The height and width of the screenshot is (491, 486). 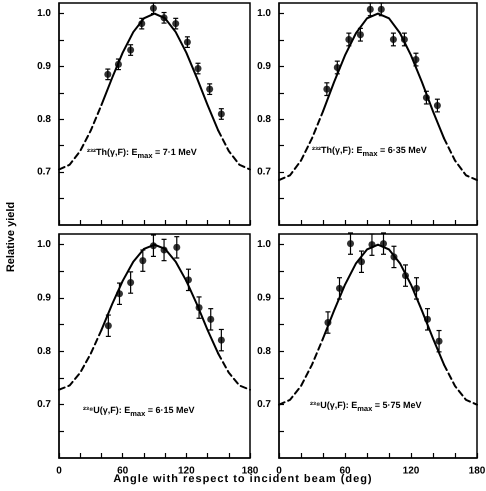 I want to click on annotation: ²³²Th(γ,F): E$_{max}$ = 7·1 MeV, so click(x=142, y=154).